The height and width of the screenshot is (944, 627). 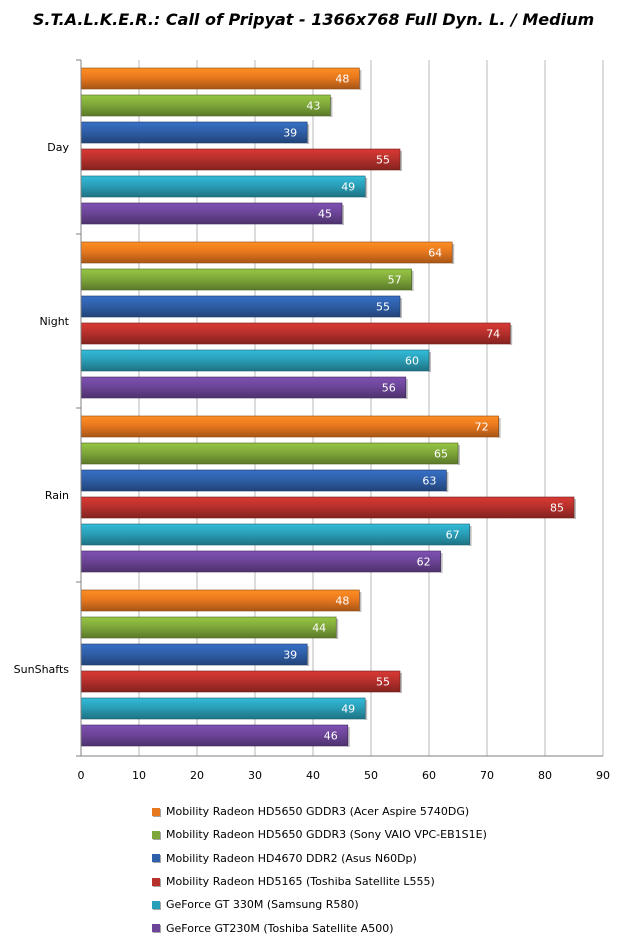 What do you see at coordinates (435, 253) in the screenshot?
I see `data-label: 64` at bounding box center [435, 253].